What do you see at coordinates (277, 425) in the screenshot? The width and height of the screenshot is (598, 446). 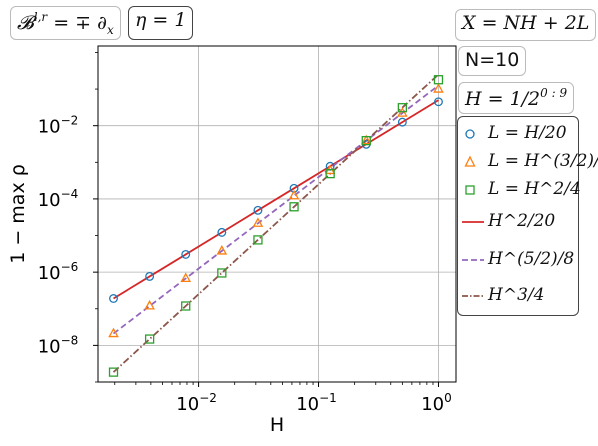 I see `x-axis-label: H` at bounding box center [277, 425].